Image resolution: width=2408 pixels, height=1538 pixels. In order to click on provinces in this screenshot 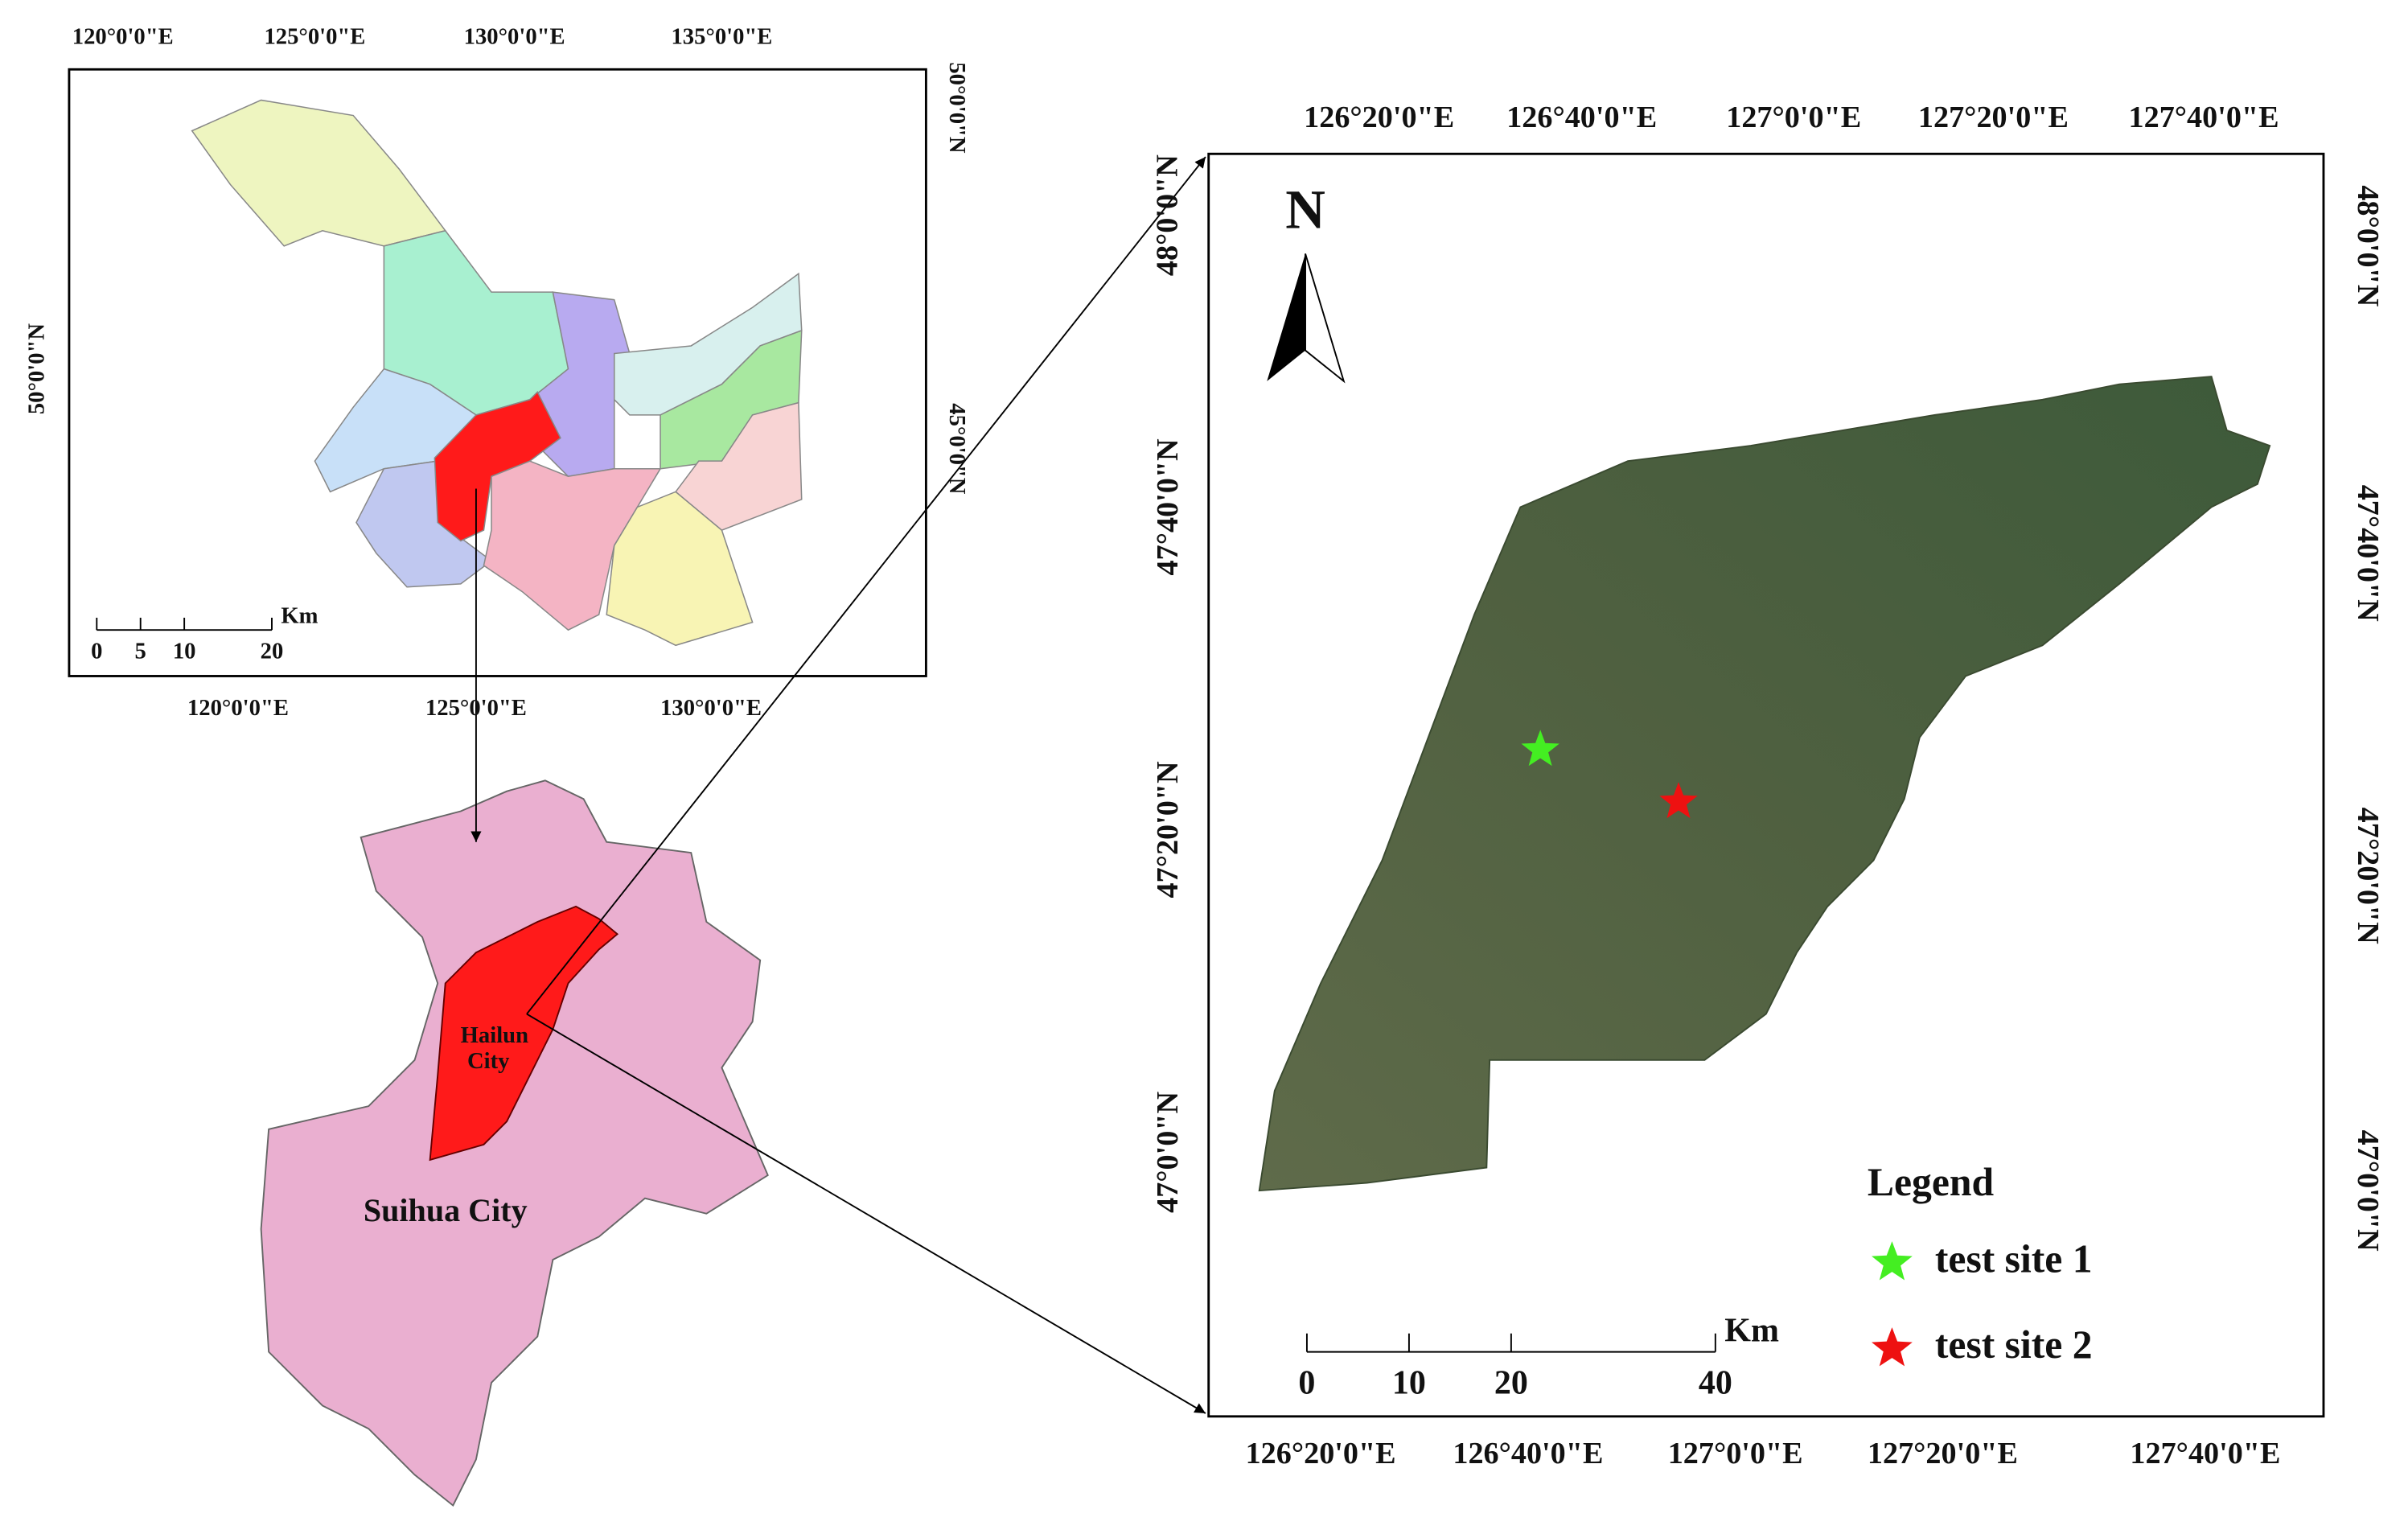, I will do `click(497, 373)`.